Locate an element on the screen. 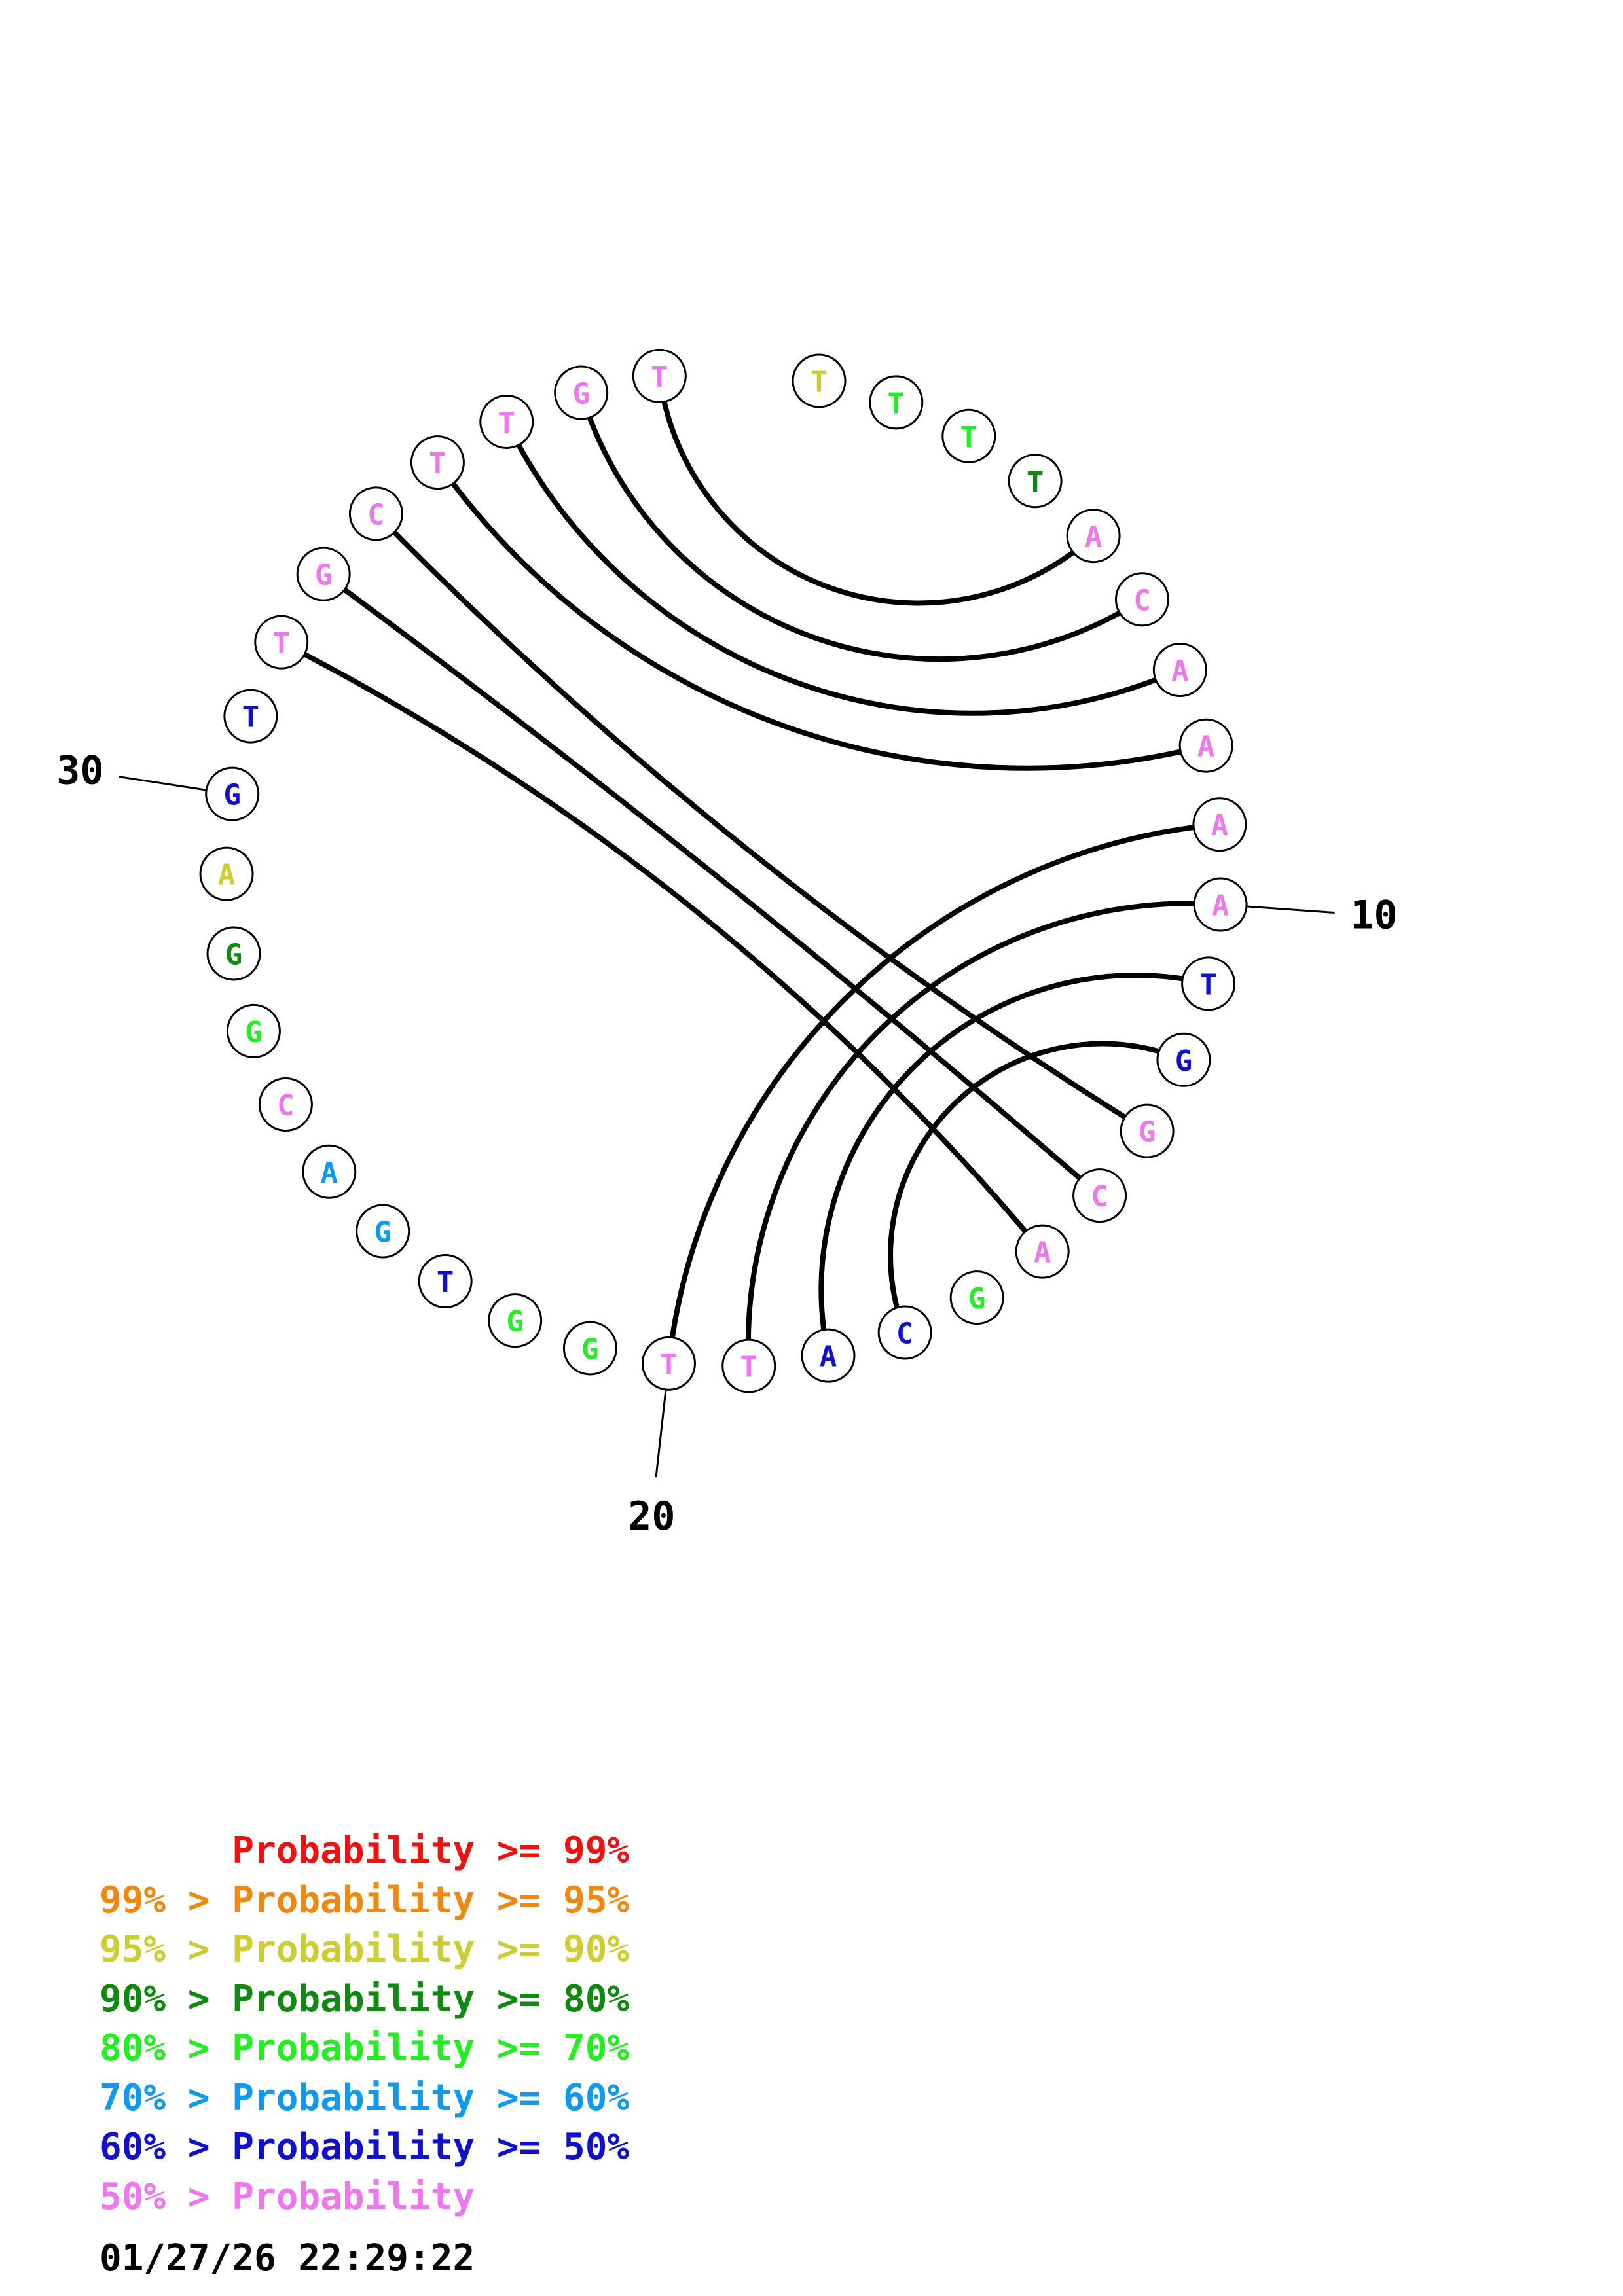  nucleotide-35: T is located at coordinates (437, 463).